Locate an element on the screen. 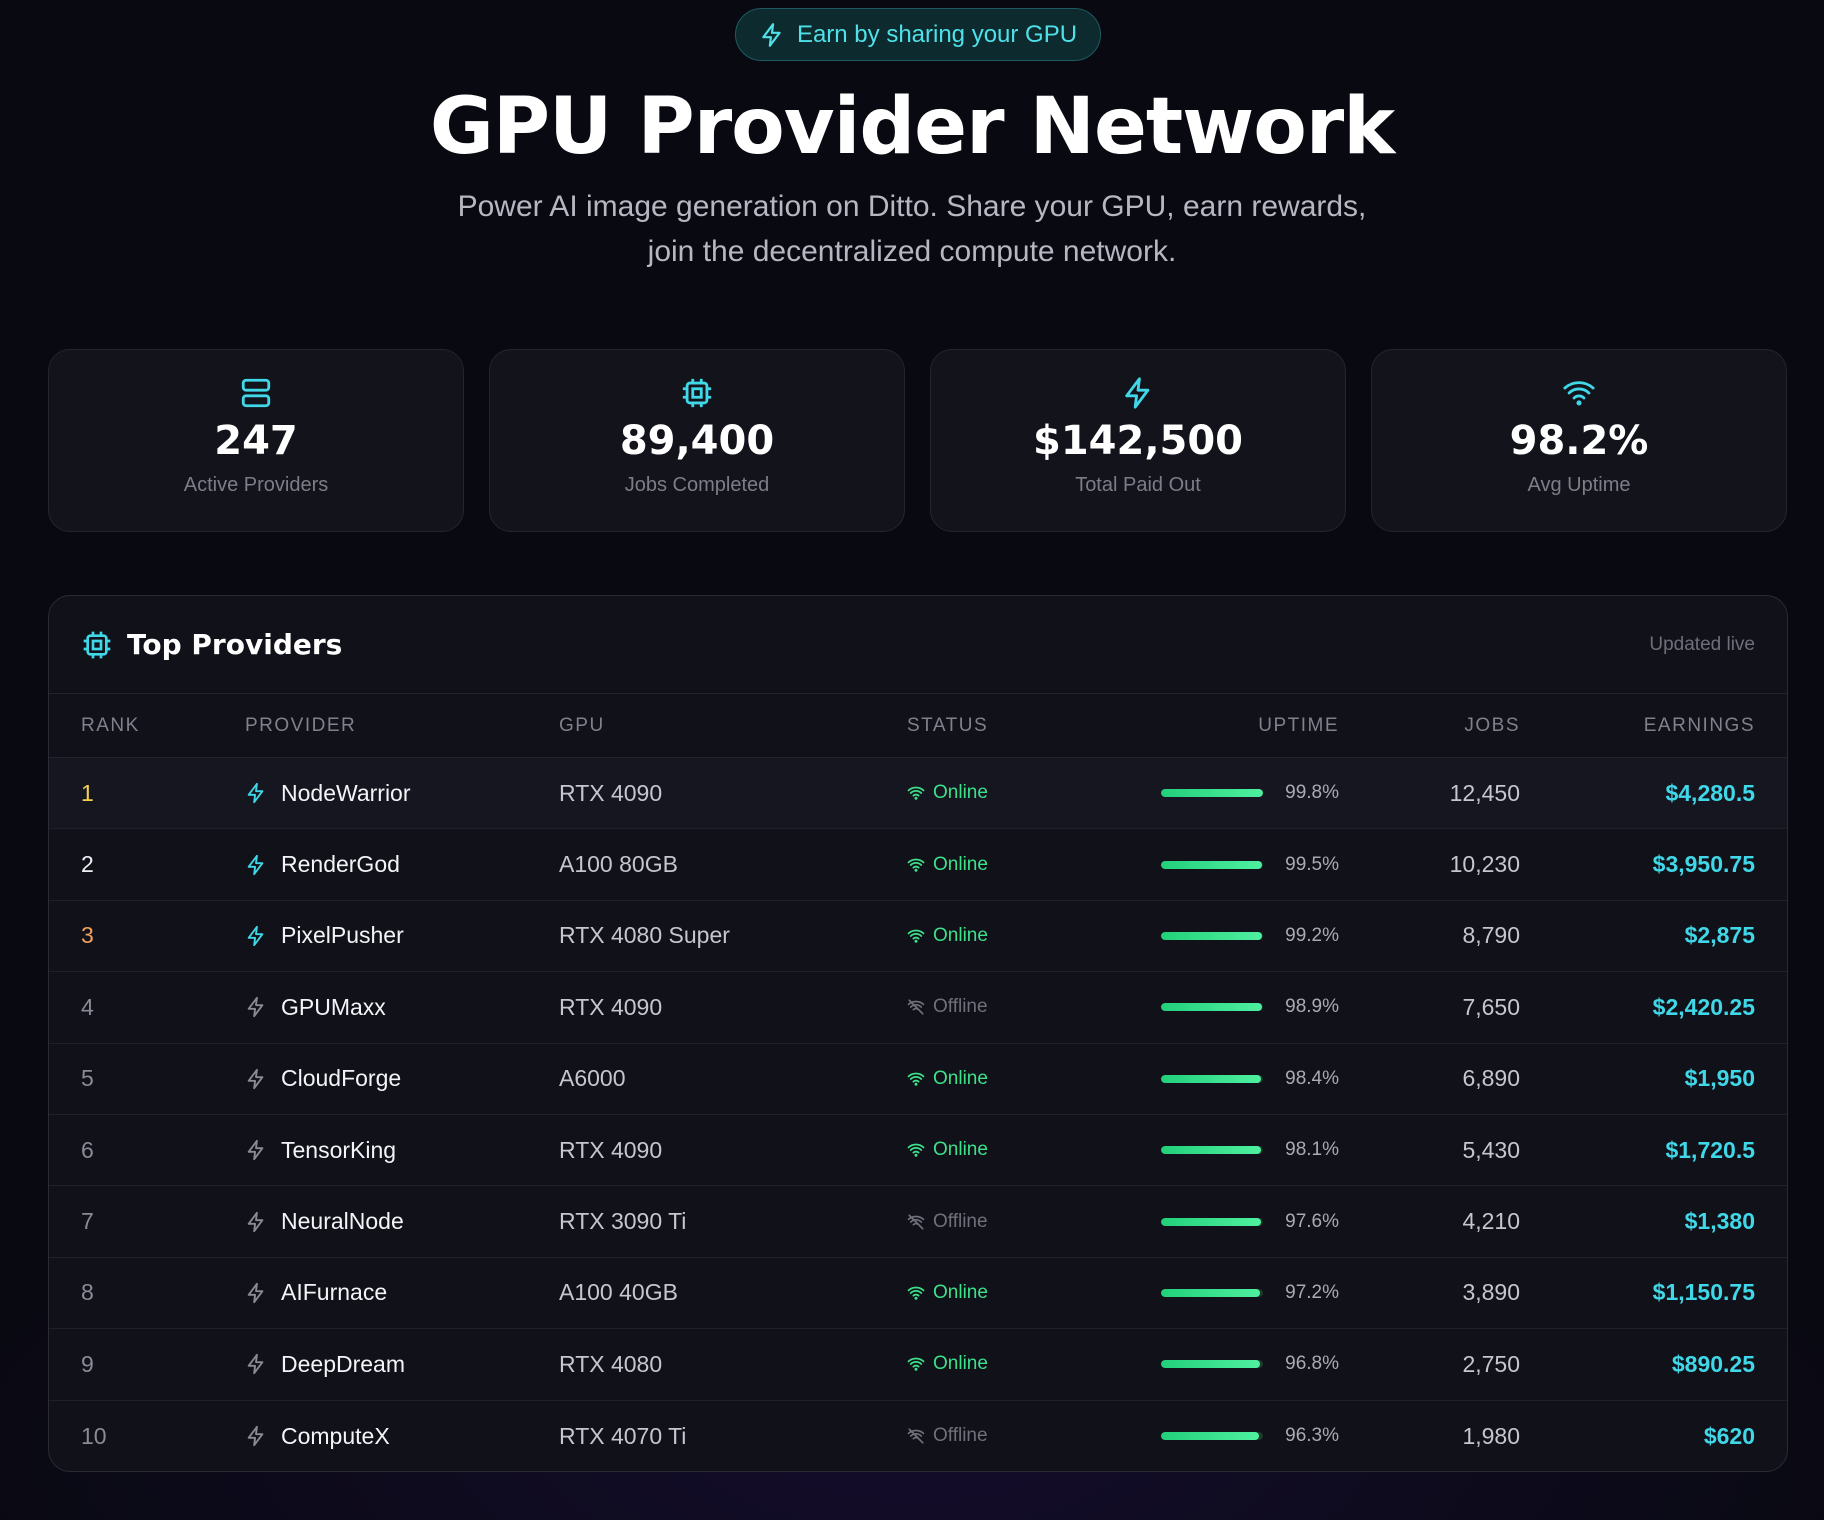 This screenshot has width=1824, height=1520. earnings-cell: $2,875 is located at coordinates (1719, 935).